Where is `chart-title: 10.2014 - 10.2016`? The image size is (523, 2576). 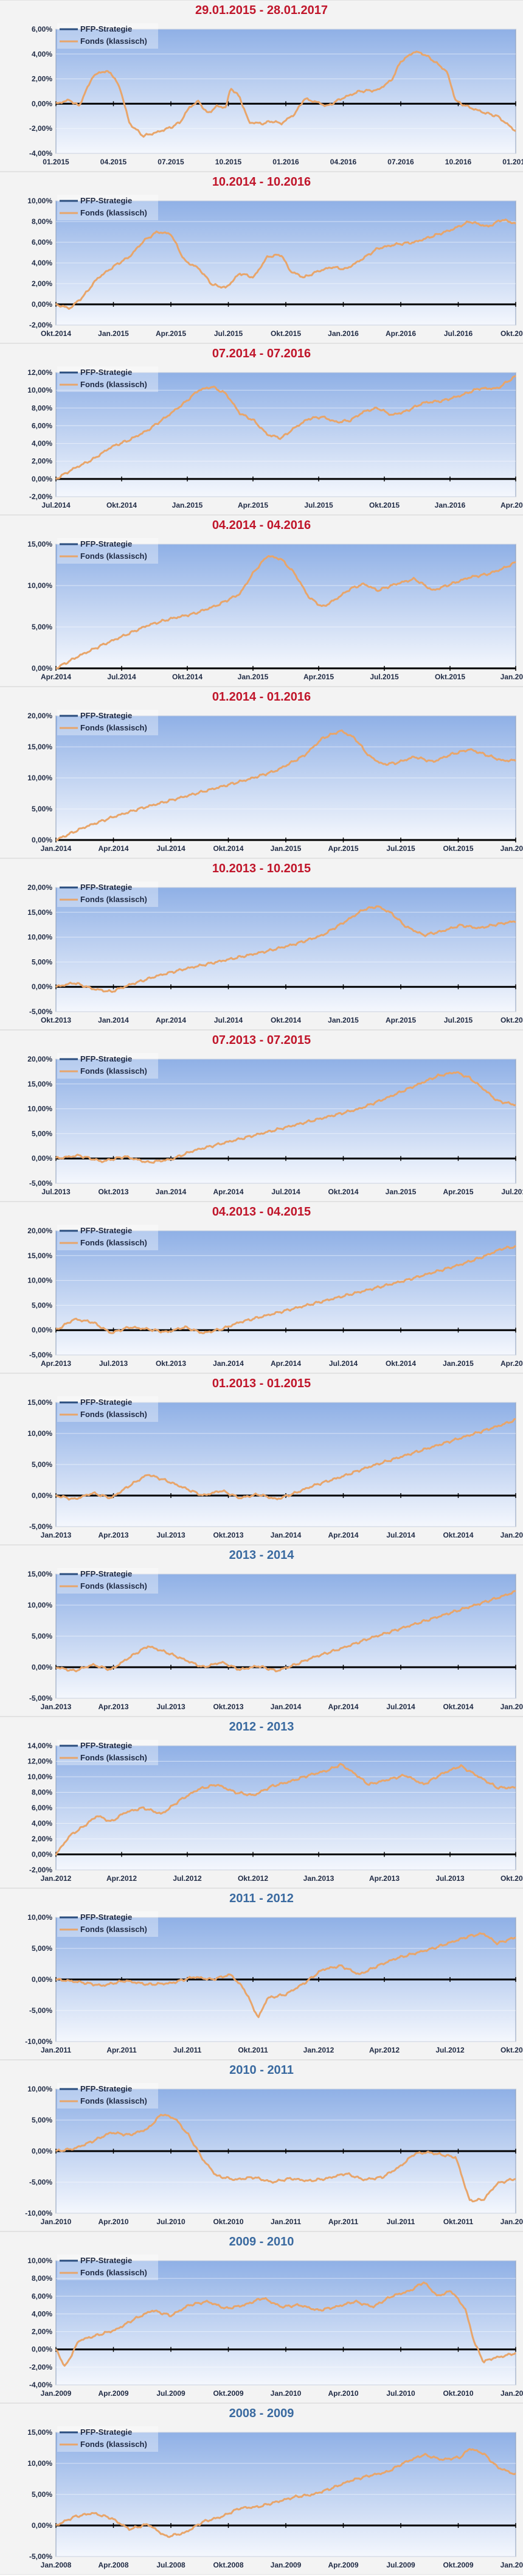
chart-title: 10.2014 - 10.2016 is located at coordinates (261, 182).